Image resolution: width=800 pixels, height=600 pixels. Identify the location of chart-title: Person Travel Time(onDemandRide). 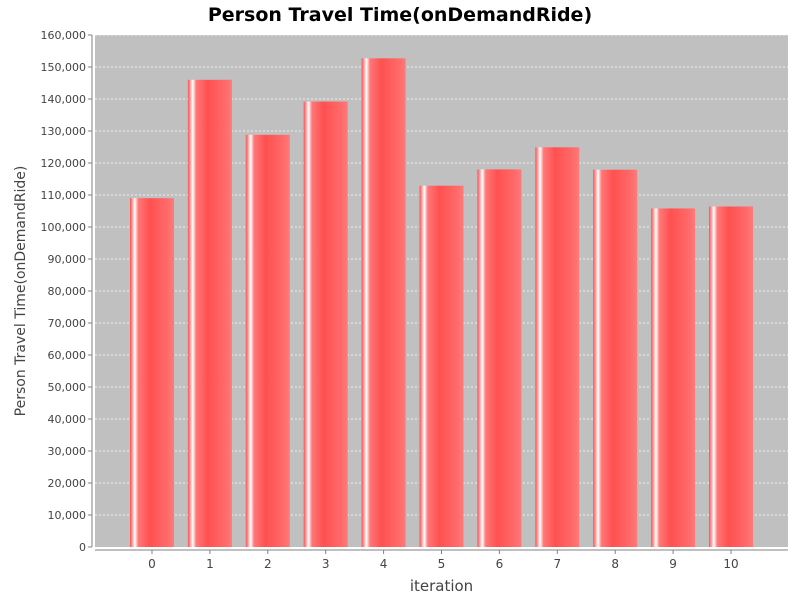
(400, 15).